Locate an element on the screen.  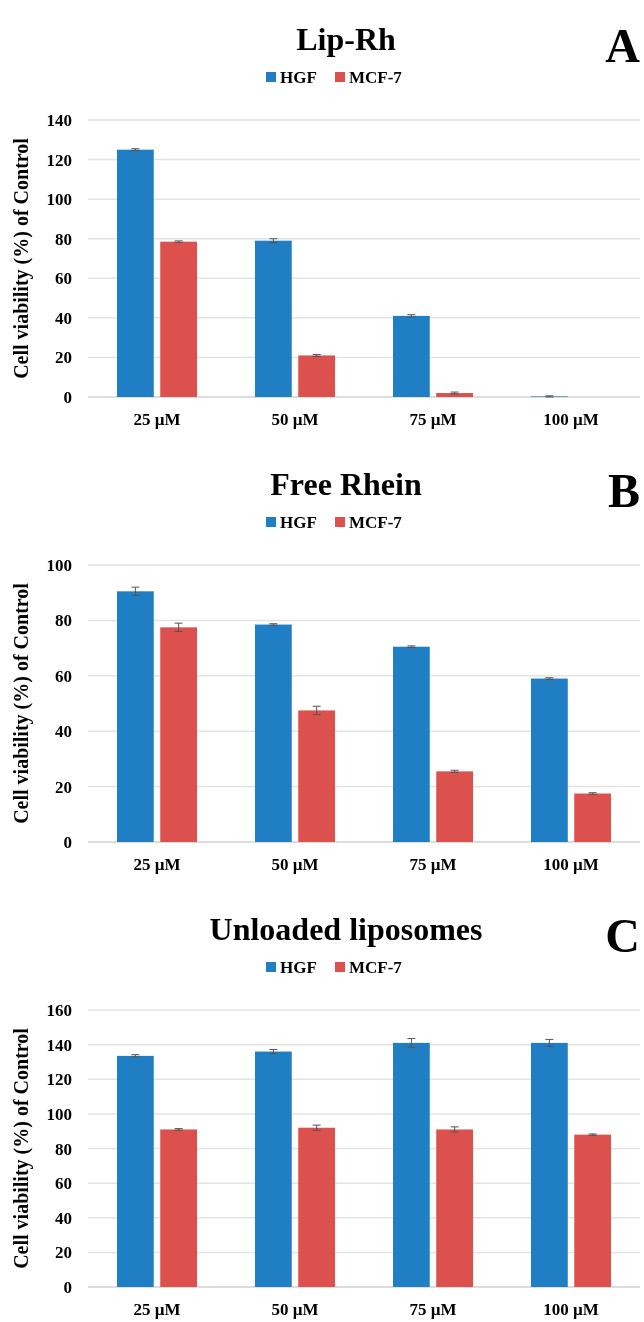
chart-title: Lip-Rh is located at coordinates (346, 39).